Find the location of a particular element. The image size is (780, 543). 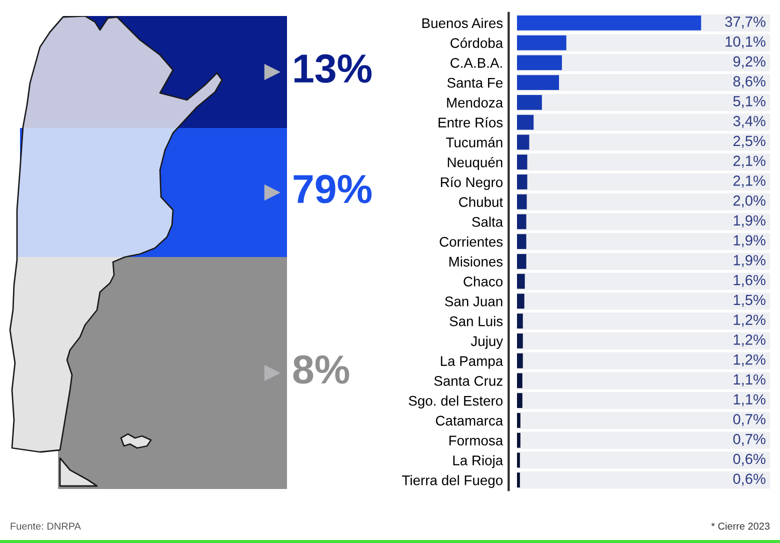

data-label: 2,5% is located at coordinates (749, 142).